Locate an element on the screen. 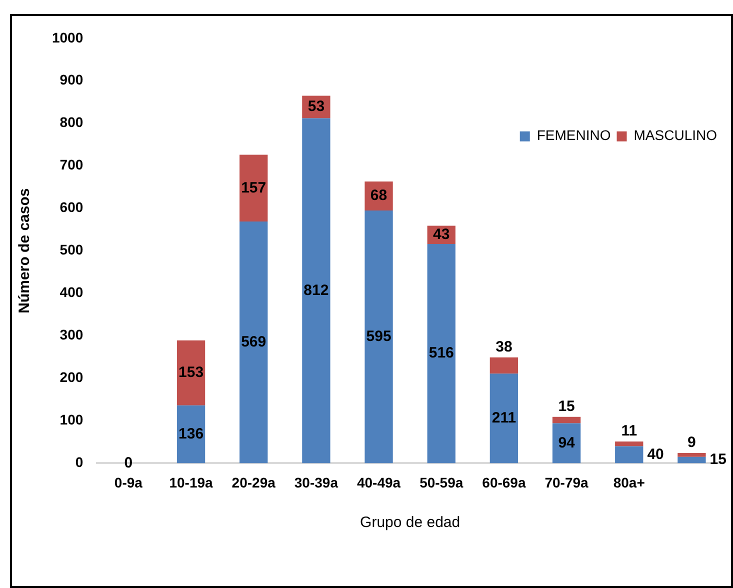  y-tick-label: 0 is located at coordinates (79, 462).